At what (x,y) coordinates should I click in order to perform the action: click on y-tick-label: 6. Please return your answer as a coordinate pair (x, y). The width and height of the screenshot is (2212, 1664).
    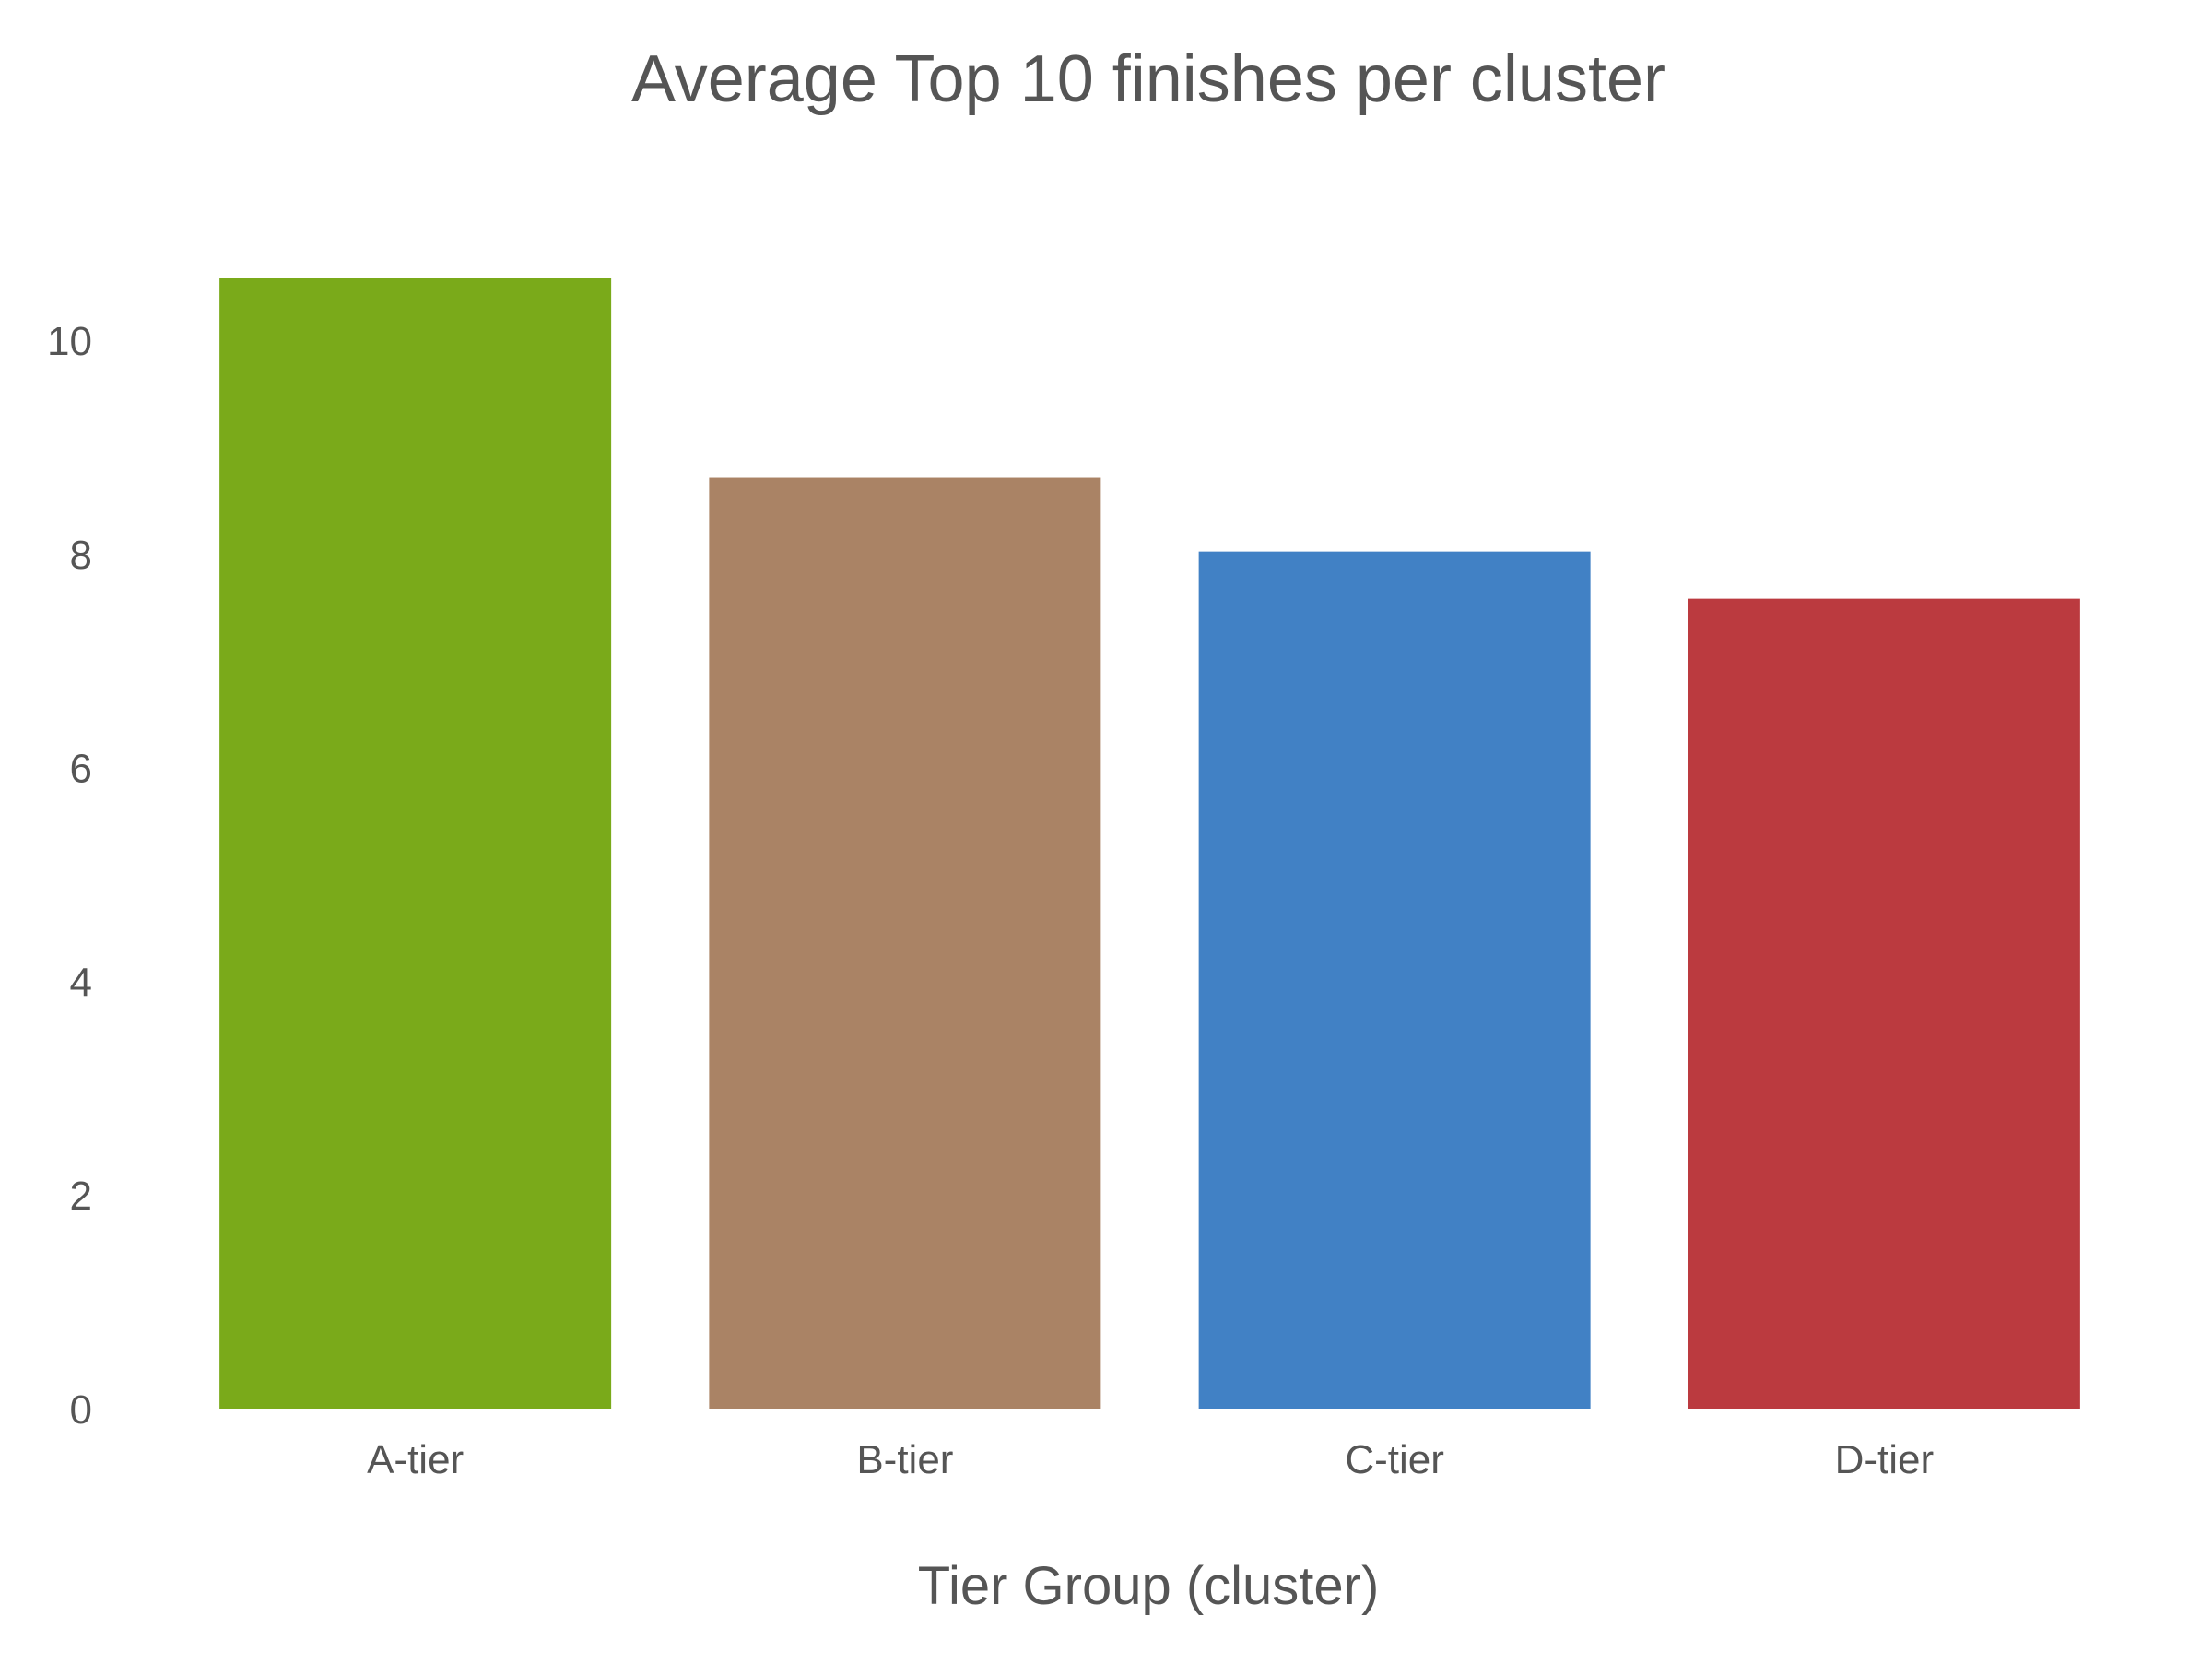
    Looking at the image, I should click on (81, 769).